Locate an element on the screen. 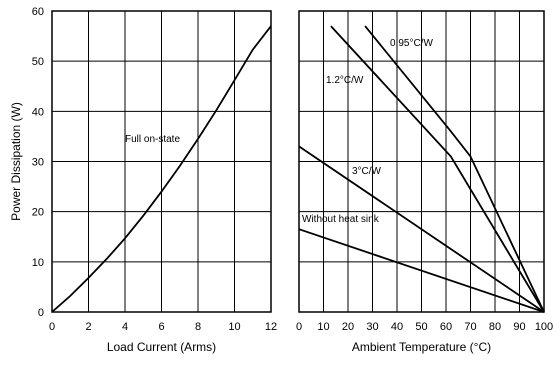  curve-label: Full on-state is located at coordinates (152, 139).